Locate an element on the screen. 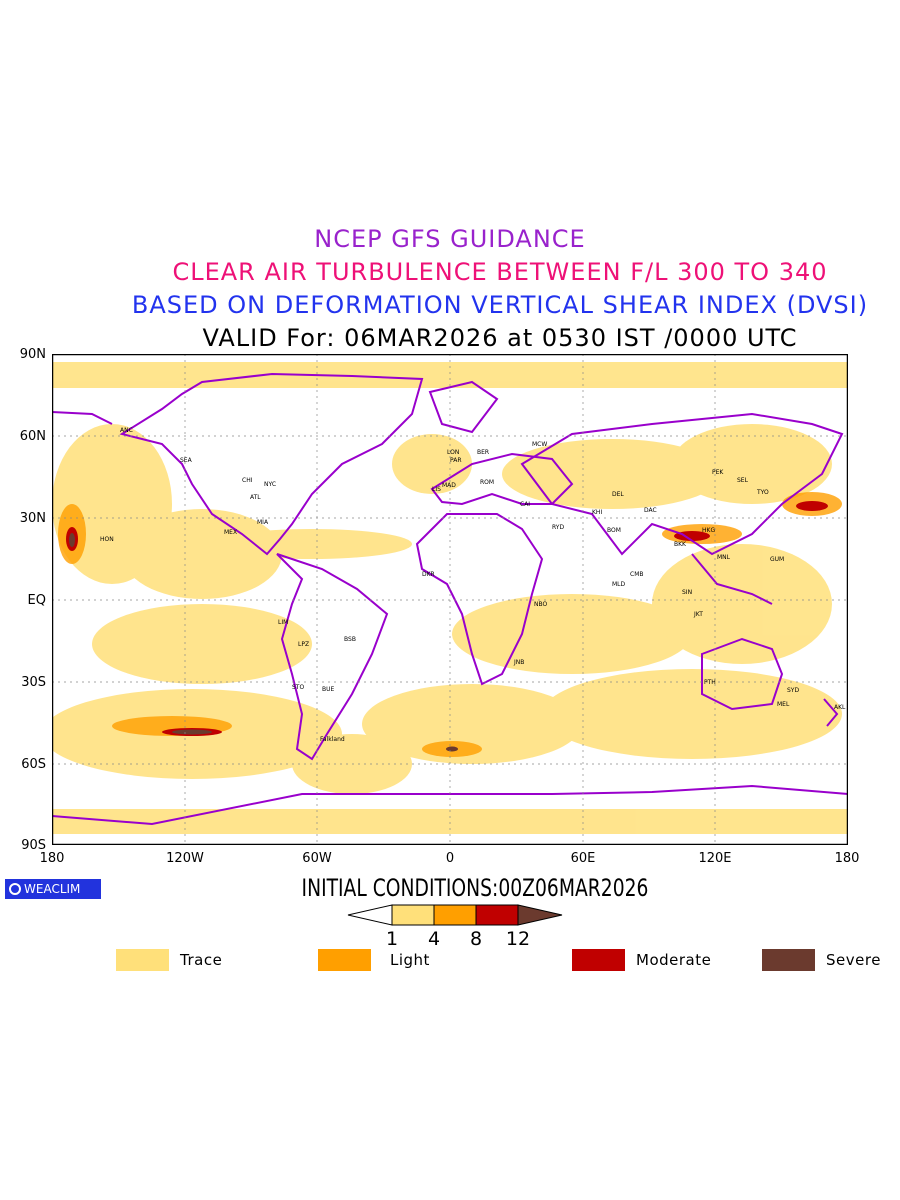  colorbar-trace is located at coordinates (413, 915).